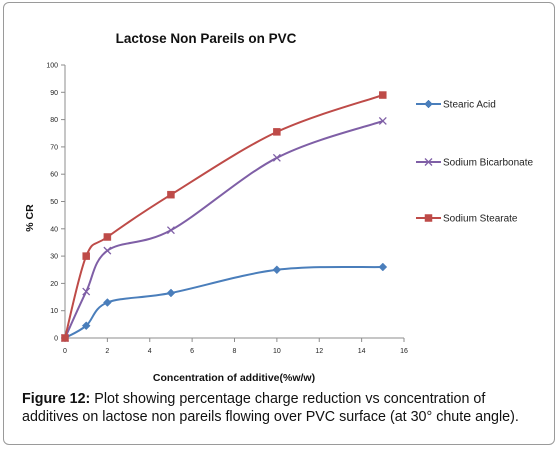 This screenshot has width=560, height=449. I want to click on legend-item-sodium-bicarbonate: Sodium Bicarbonate, so click(474, 163).